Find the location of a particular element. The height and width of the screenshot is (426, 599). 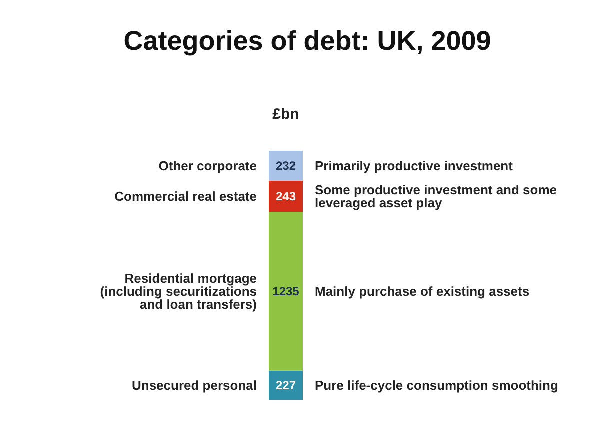

data-label: 1235 is located at coordinates (286, 291).